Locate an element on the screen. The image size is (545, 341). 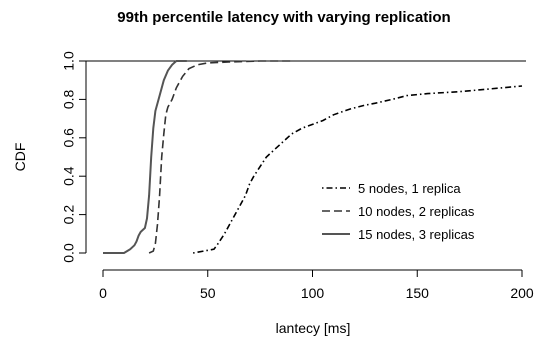
x-tick-label: 0 is located at coordinates (103, 293).